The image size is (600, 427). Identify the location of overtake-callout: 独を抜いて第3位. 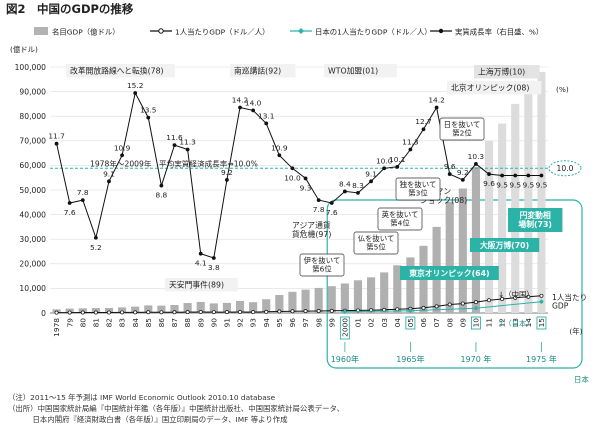
(418, 189).